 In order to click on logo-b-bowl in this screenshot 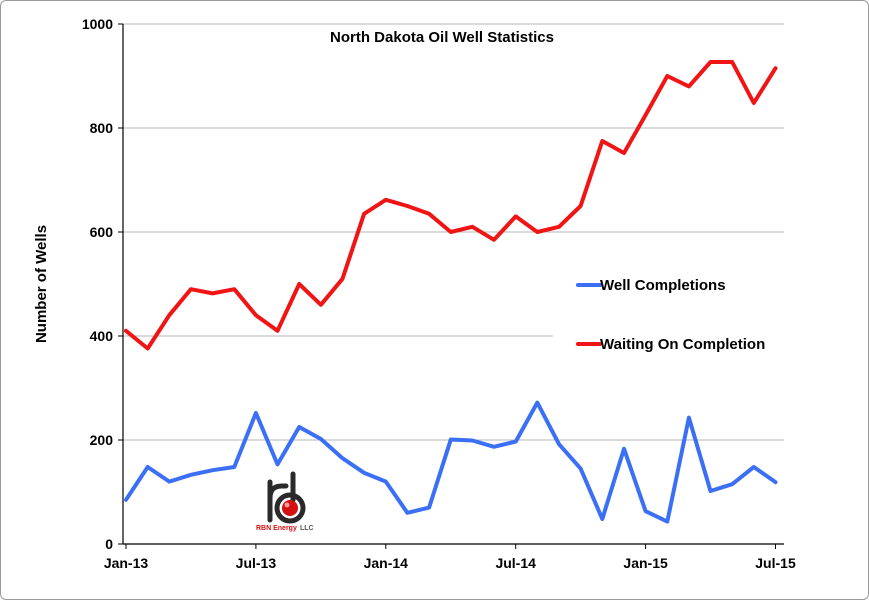, I will do `click(290, 508)`.